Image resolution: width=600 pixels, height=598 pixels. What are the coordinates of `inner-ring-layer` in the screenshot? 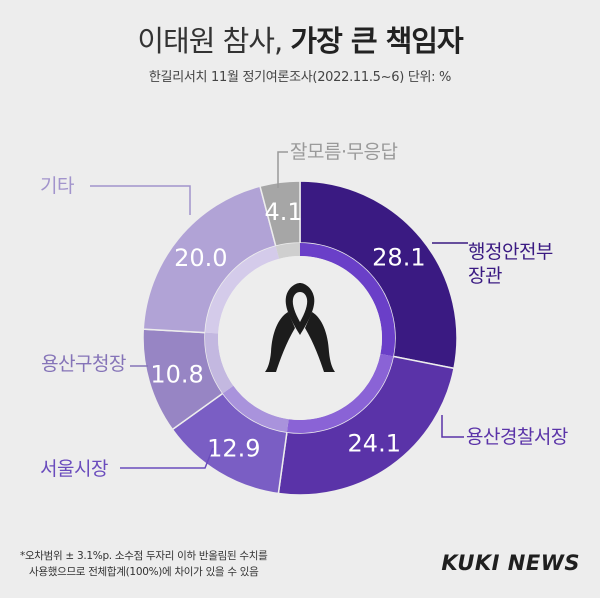 It's located at (300, 338).